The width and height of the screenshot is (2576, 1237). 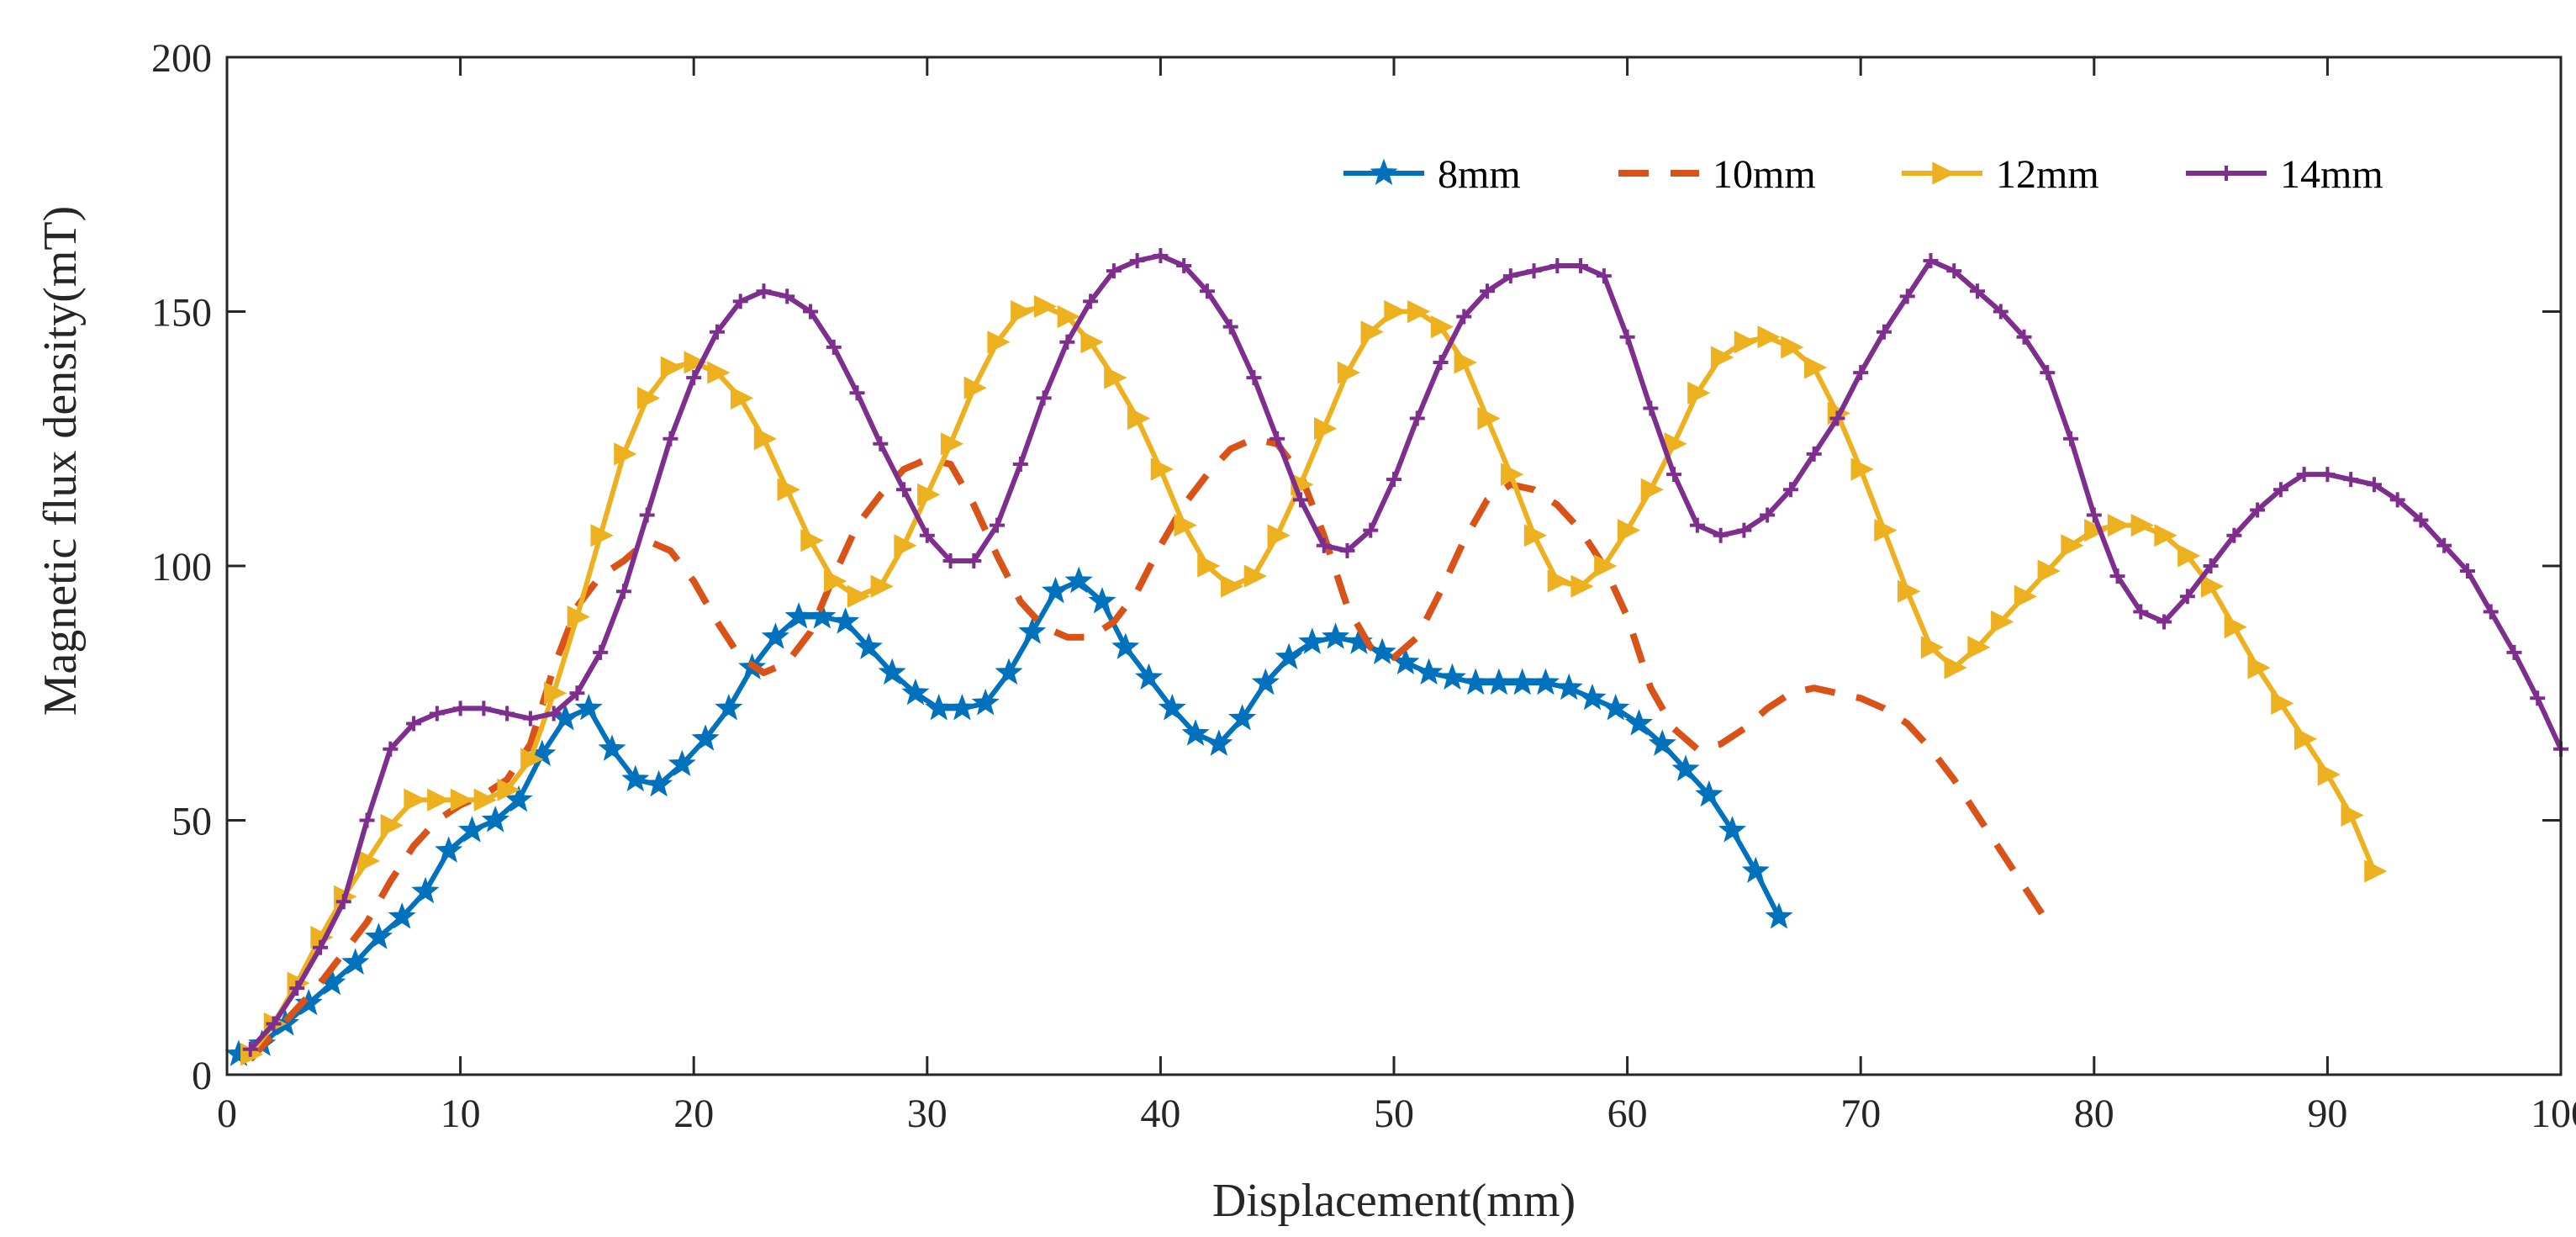 I want to click on x-tick-label: 60, so click(x=1627, y=1114).